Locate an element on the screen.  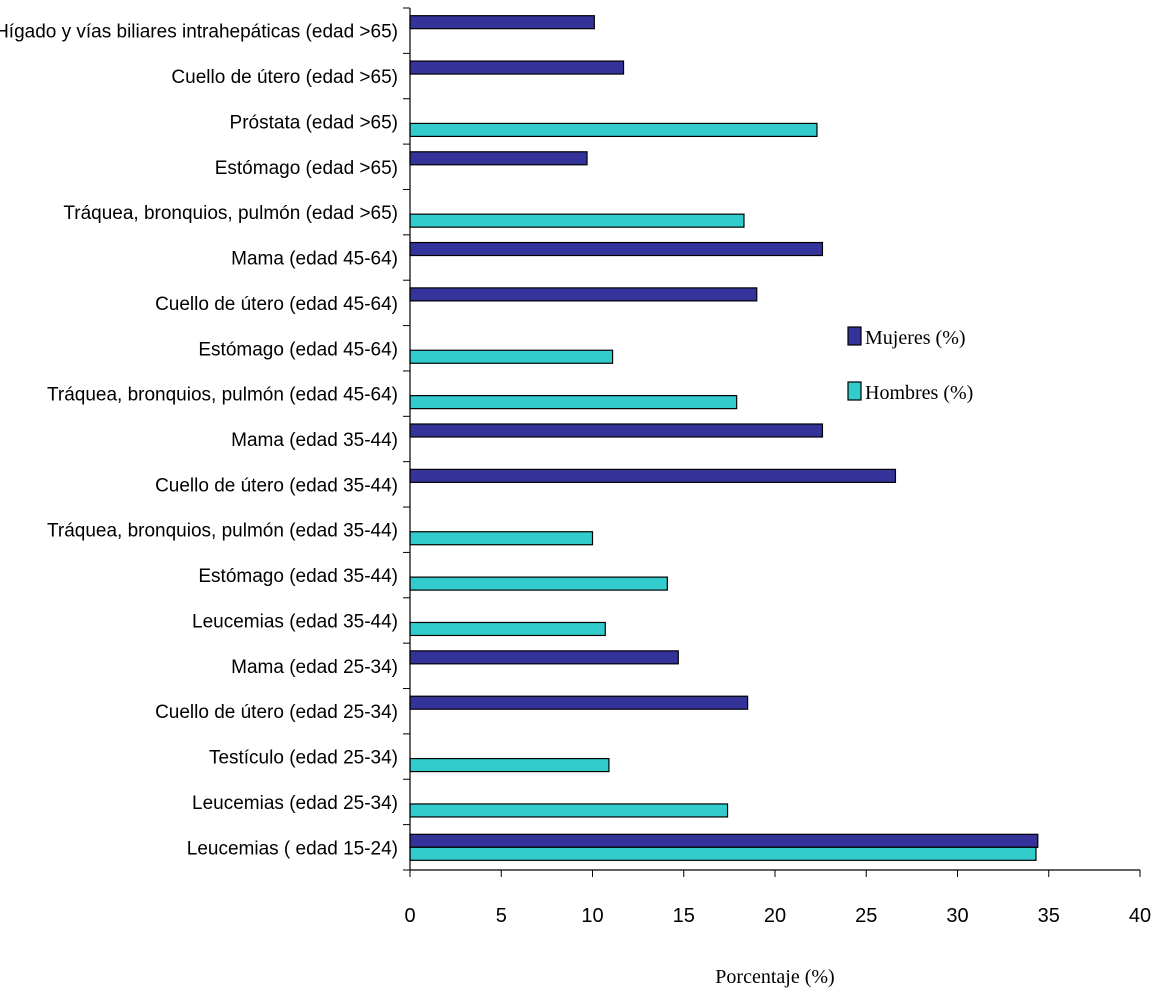
category-label: Próstata (edad >65) is located at coordinates (314, 122).